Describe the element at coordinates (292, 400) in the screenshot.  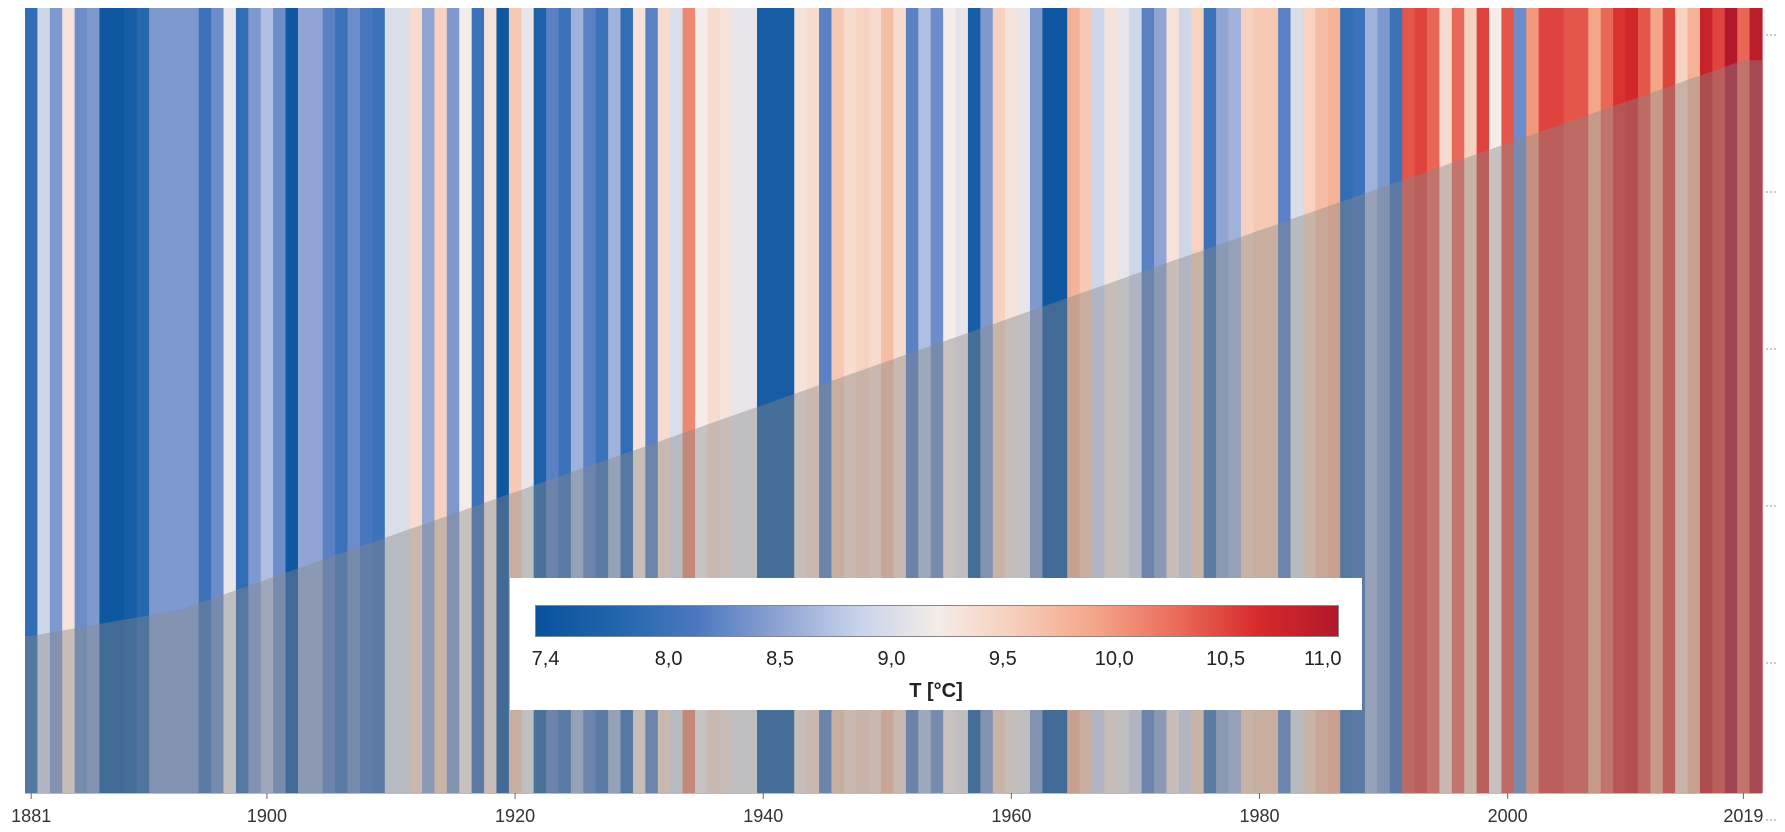
I see `stripe-1902` at that location.